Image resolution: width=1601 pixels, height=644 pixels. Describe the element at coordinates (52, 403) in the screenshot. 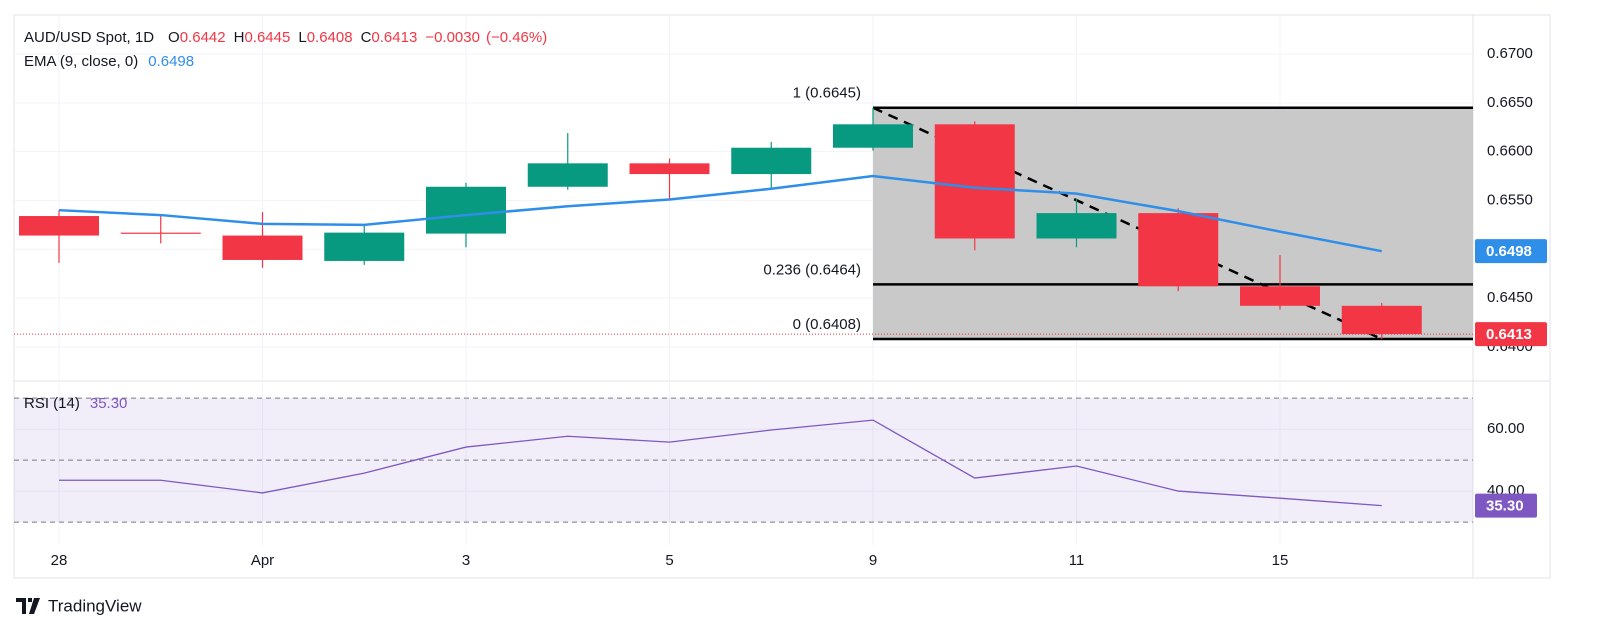

I see `rsi-name: RSI (14)` at that location.